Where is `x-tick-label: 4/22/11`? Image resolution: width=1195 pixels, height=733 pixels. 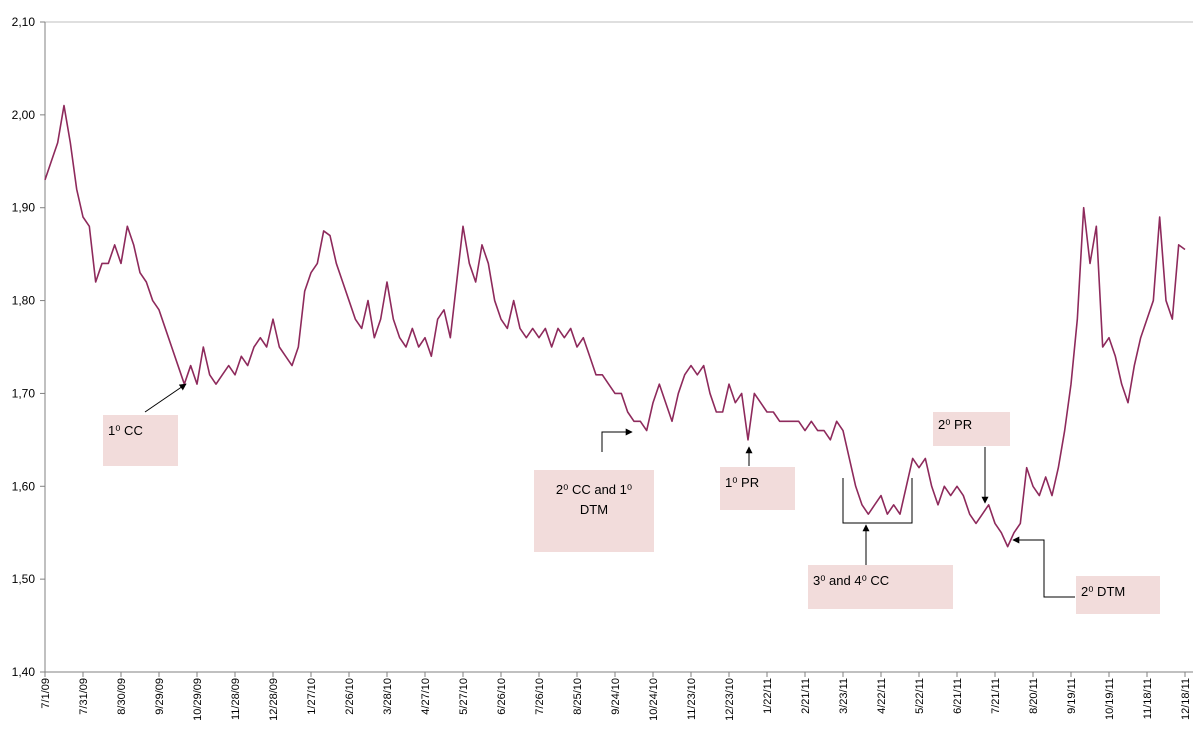 x-tick-label: 4/22/11 is located at coordinates (882, 696).